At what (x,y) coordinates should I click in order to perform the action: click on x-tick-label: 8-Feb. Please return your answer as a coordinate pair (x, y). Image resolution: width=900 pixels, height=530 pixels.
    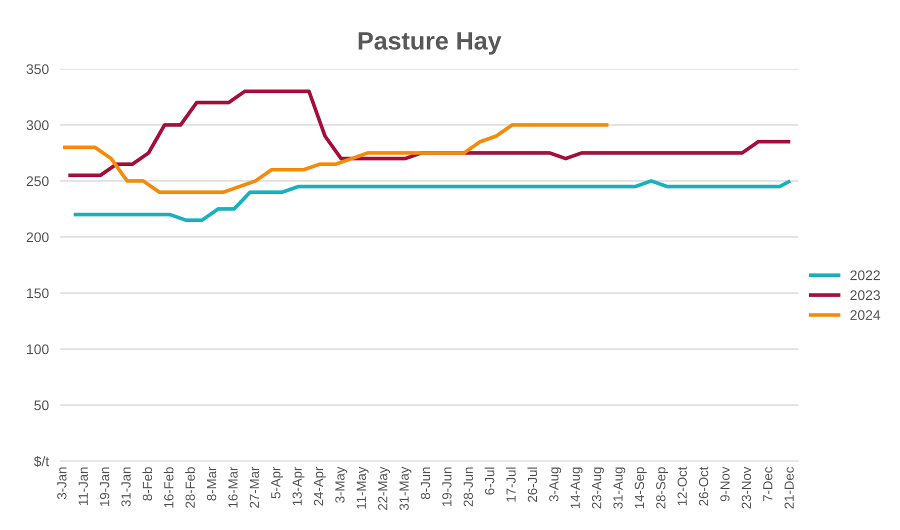
    Looking at the image, I should click on (147, 484).